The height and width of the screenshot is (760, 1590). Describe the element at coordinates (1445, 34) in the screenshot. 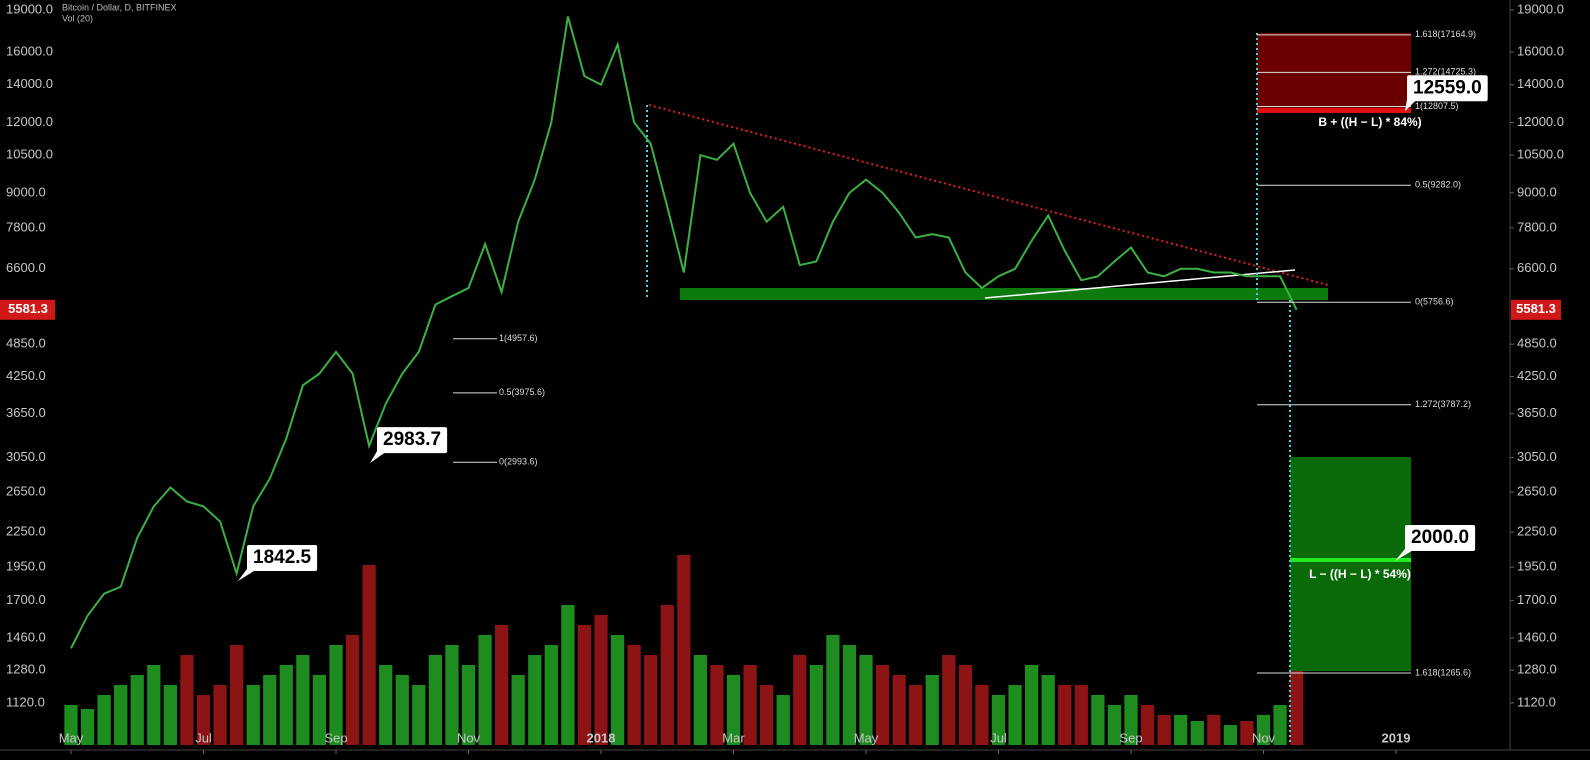

I see `fib-label: 1.618(17164.9)` at that location.